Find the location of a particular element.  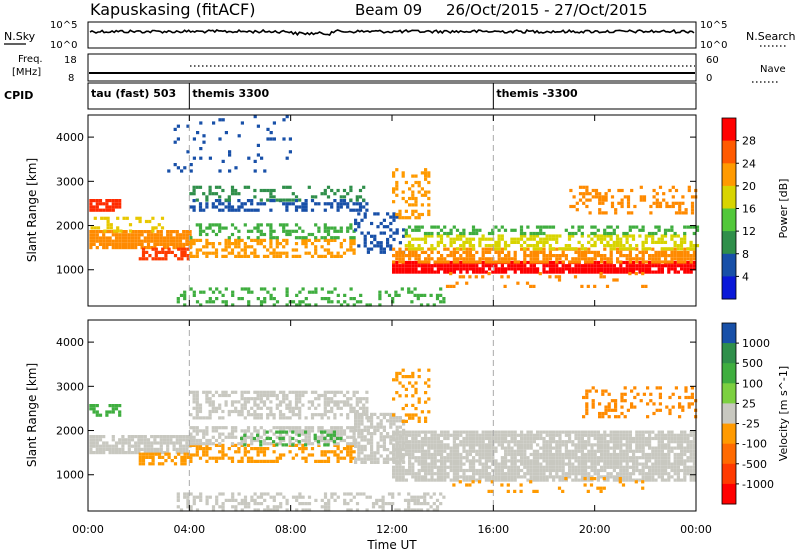

cpid-segment-label: themis -3300 is located at coordinates (537, 93).